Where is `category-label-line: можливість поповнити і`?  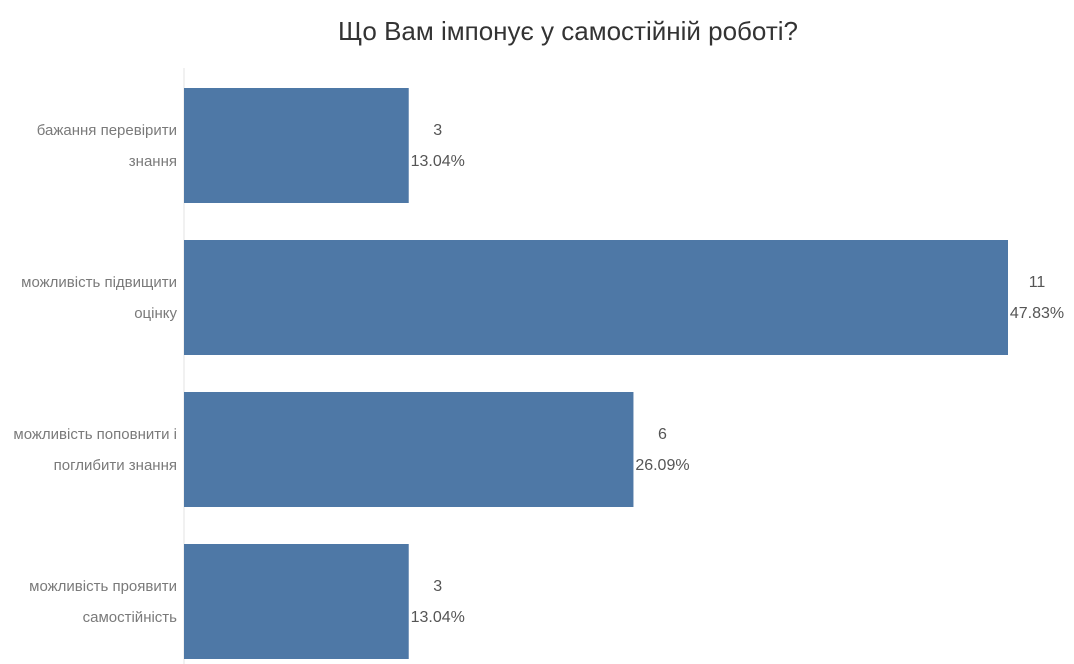 category-label-line: можливість поповнити і is located at coordinates (95, 434).